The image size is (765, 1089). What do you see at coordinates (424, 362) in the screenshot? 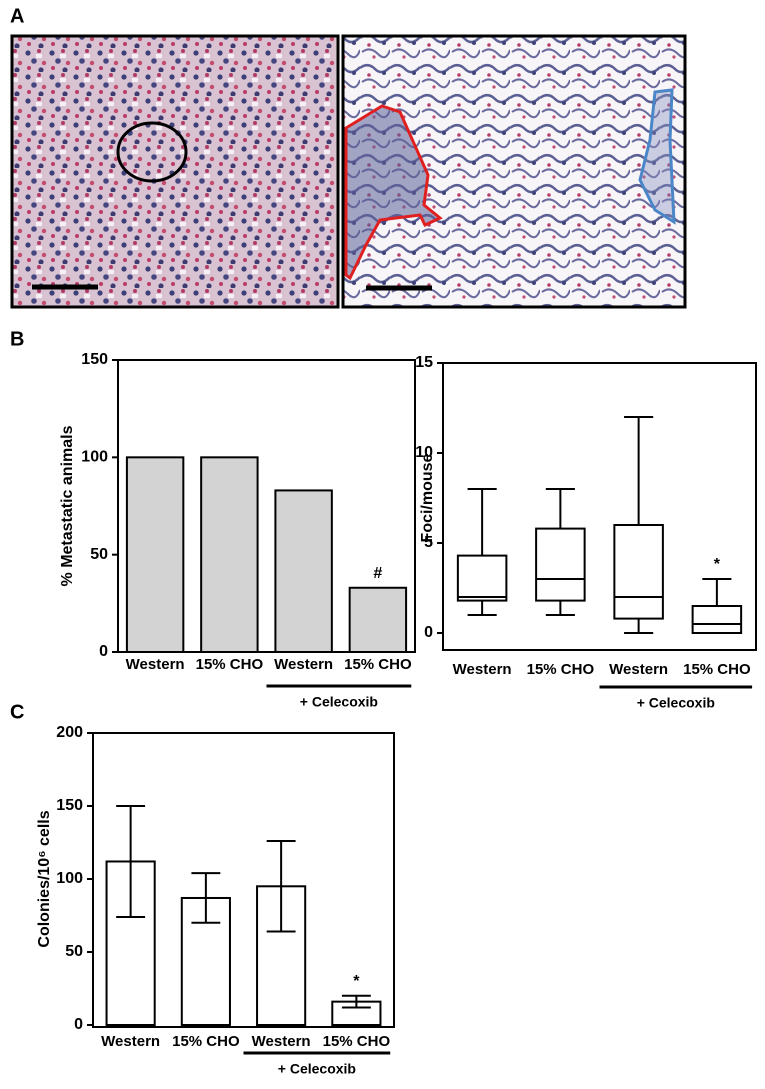
I see `y-tick-label: 15` at bounding box center [424, 362].